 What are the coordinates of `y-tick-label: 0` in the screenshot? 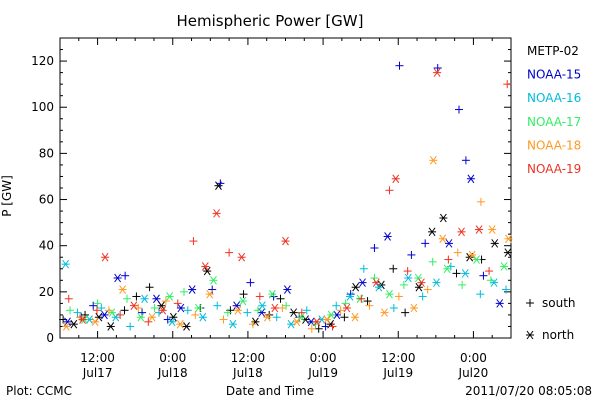 It's located at (50, 338).